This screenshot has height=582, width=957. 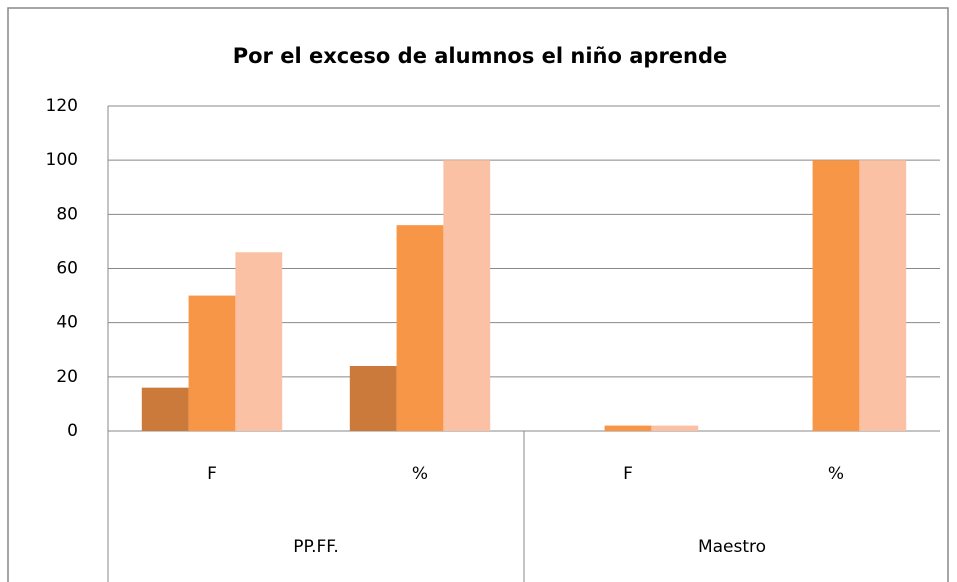 I want to click on y-tick-label: 40, so click(x=67, y=323).